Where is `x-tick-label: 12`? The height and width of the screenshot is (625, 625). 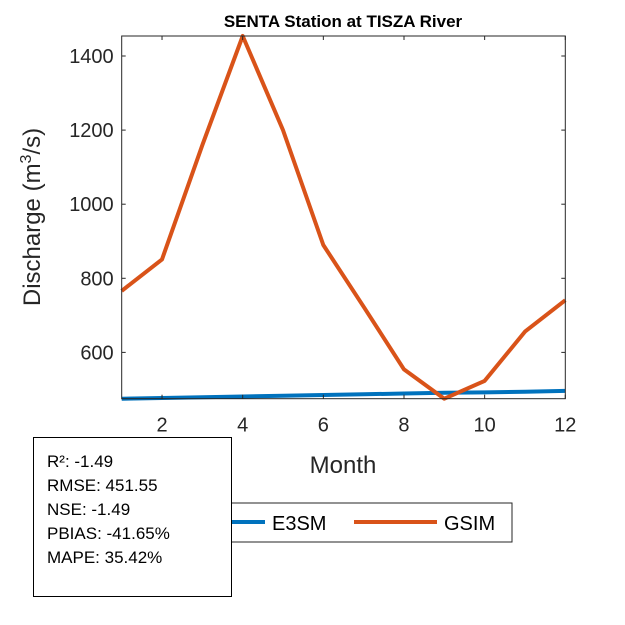 x-tick-label: 12 is located at coordinates (565, 426).